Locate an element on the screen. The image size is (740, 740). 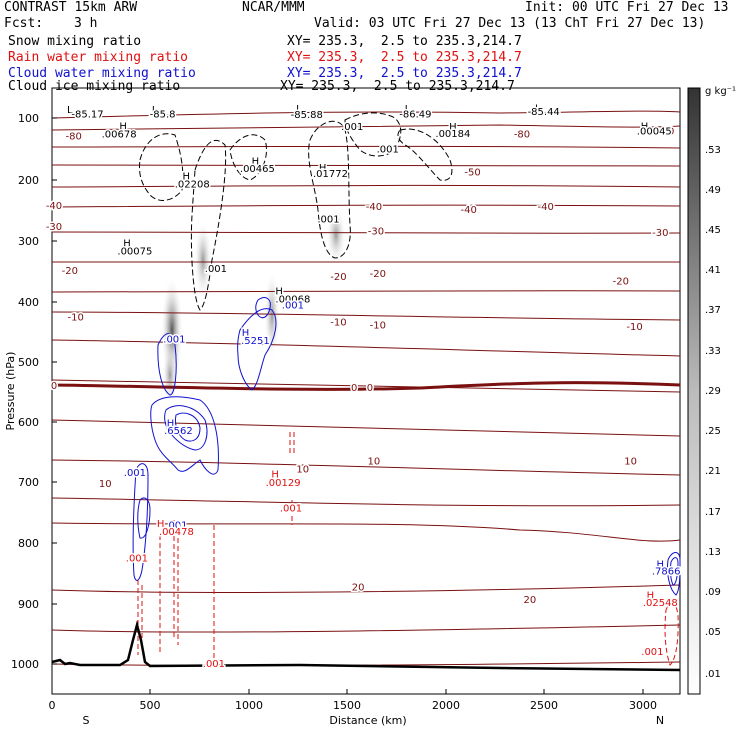
rain-label: .00478 is located at coordinates (176, 532).